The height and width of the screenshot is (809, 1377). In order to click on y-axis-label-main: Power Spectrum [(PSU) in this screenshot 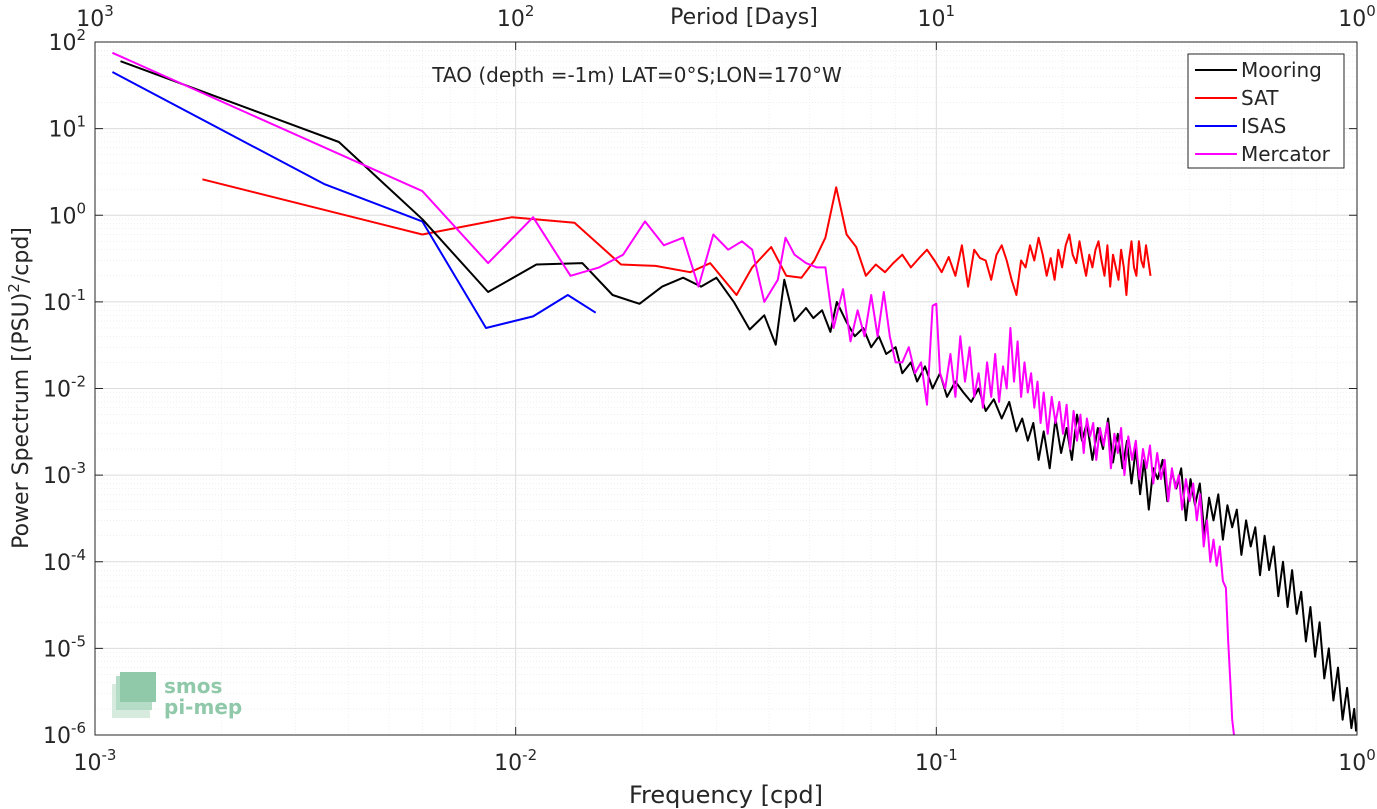, I will do `click(21, 421)`.